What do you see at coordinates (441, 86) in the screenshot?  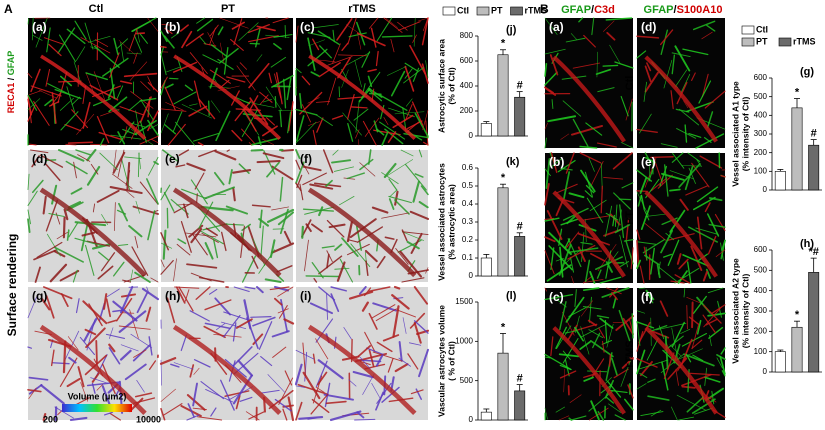 I see `axis-label: Astrocytic surface area` at bounding box center [441, 86].